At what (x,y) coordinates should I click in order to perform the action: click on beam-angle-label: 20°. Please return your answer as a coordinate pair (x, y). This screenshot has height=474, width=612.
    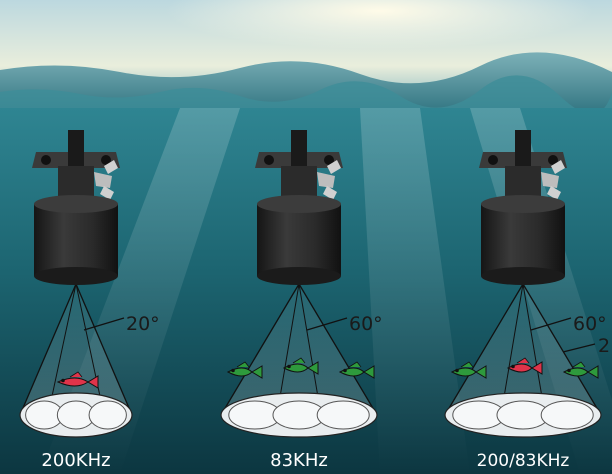
    Looking at the image, I should click on (143, 324).